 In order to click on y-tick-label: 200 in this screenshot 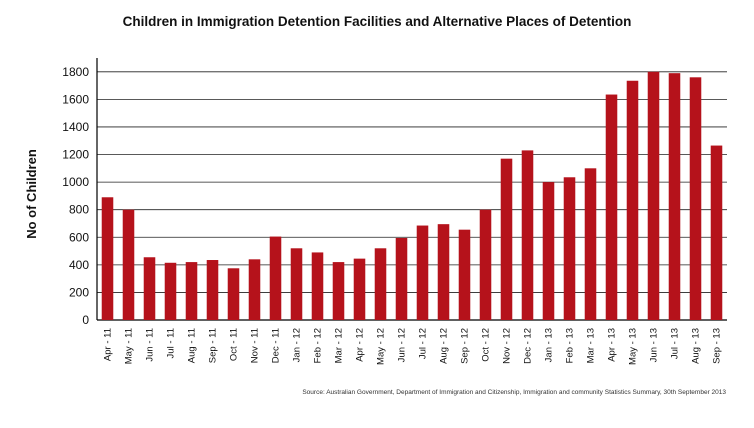, I will do `click(79, 292)`.